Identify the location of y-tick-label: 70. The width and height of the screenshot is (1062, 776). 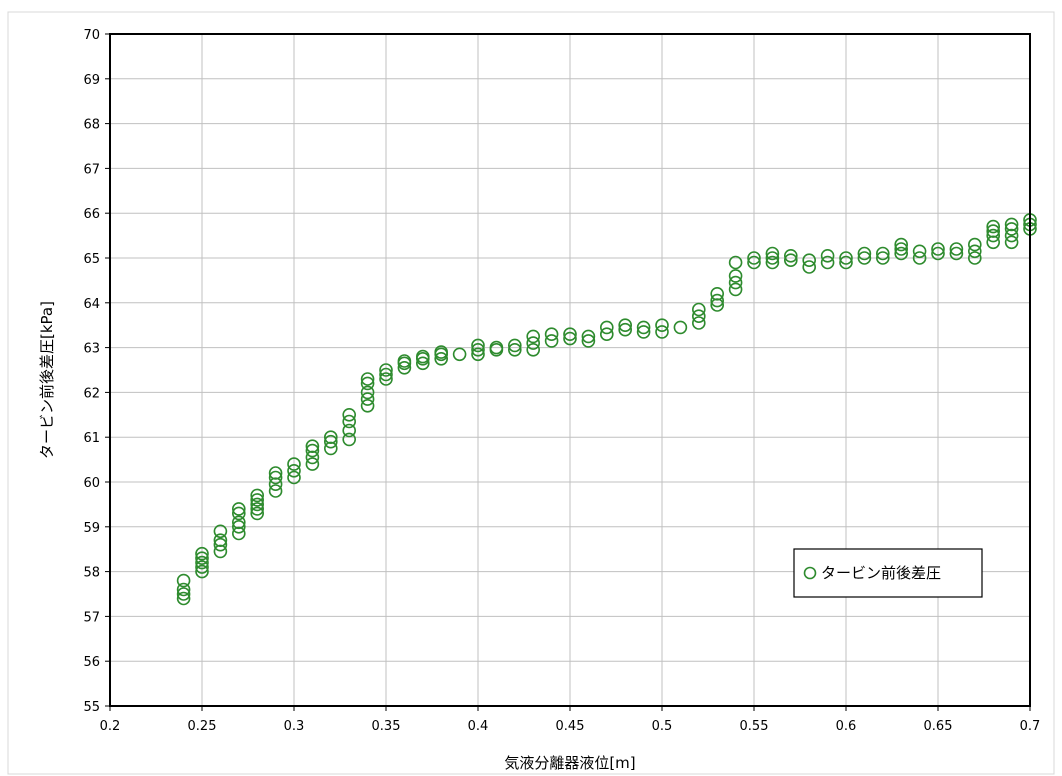
(91, 35).